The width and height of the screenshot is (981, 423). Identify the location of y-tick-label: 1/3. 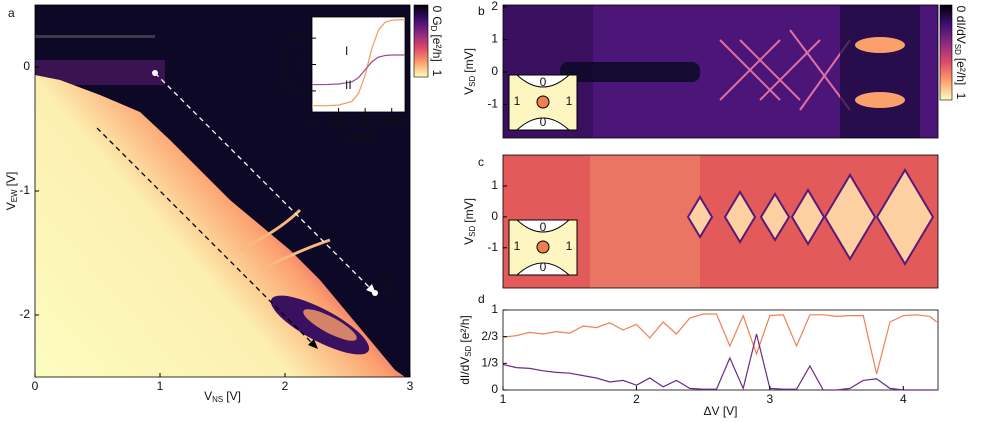
(489, 363).